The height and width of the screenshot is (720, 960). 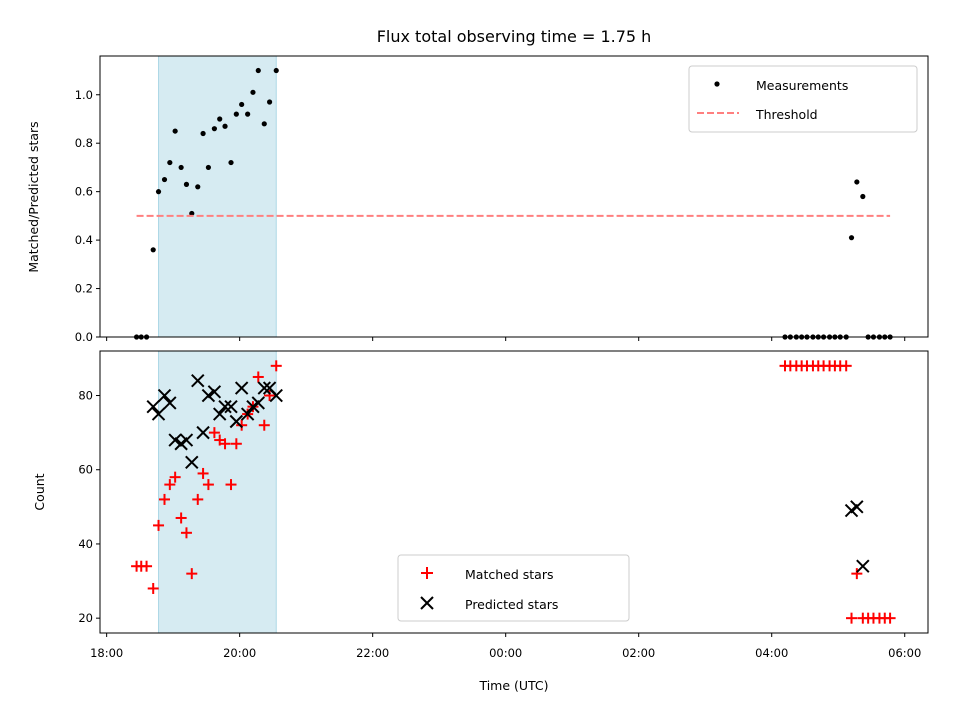 What do you see at coordinates (39, 491) in the screenshot?
I see `bottom-y-axis-label: Count` at bounding box center [39, 491].